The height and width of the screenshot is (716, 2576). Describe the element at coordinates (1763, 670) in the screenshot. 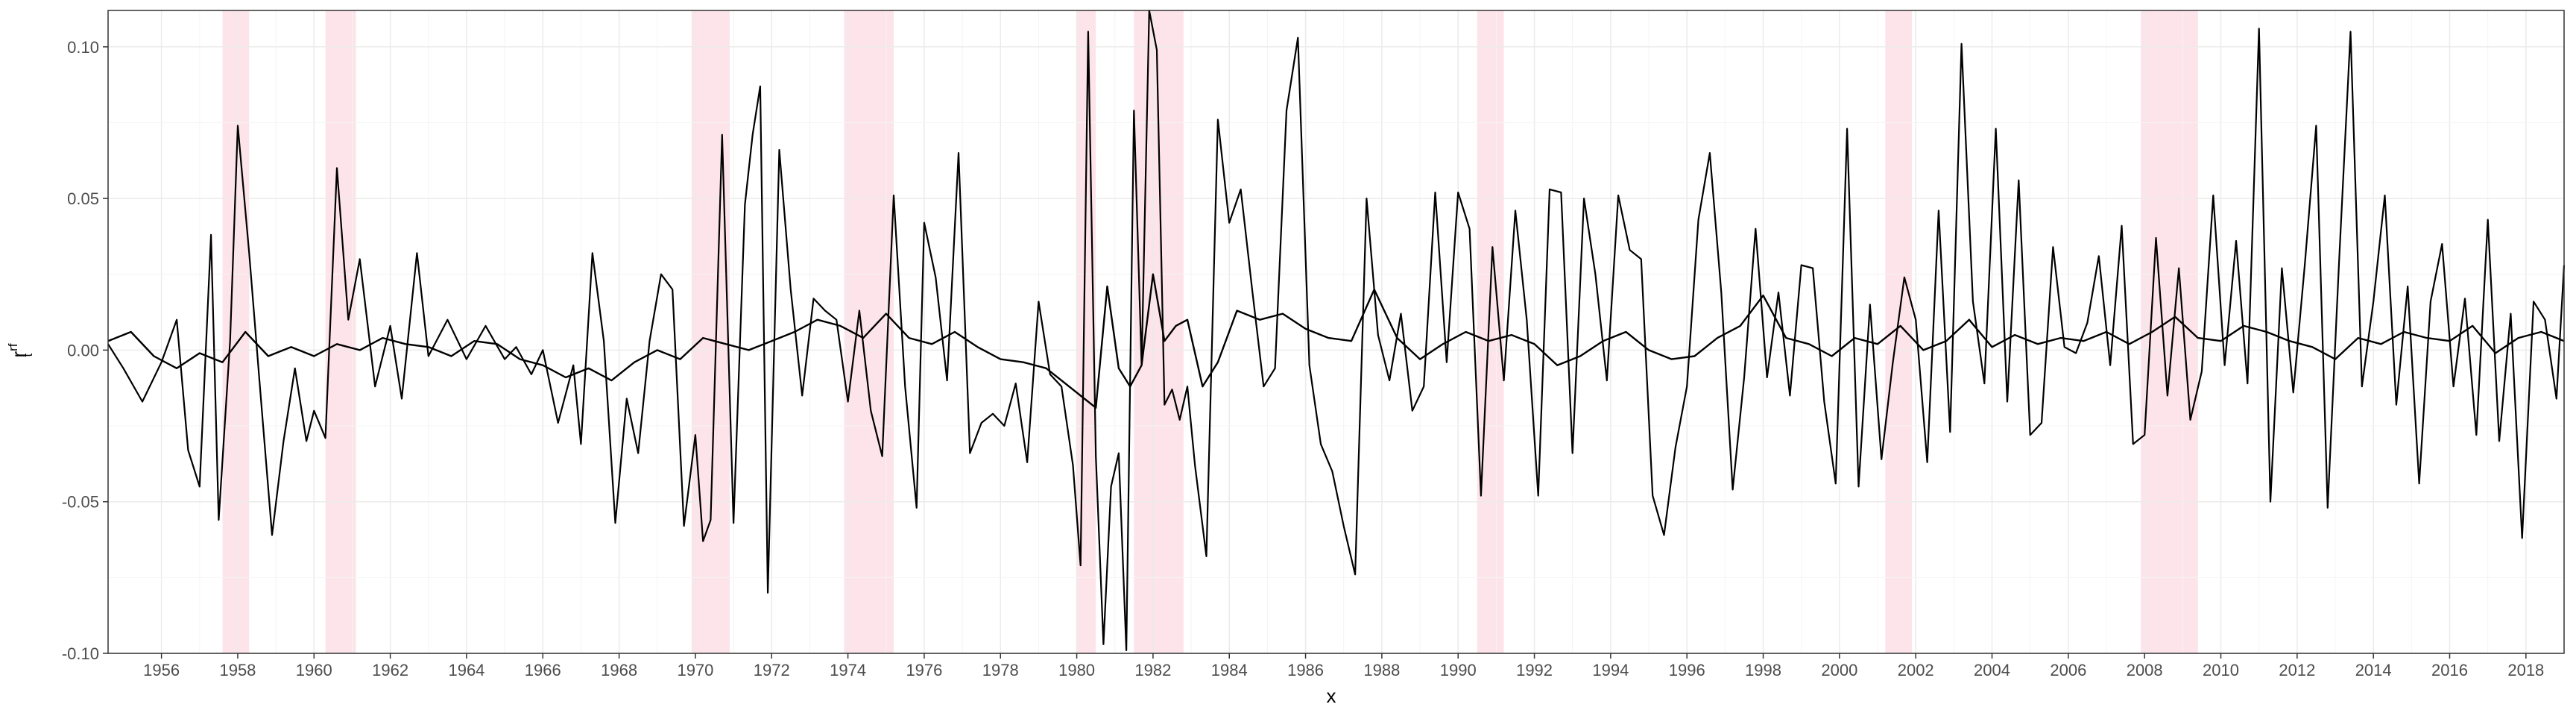

I see `x-tick-label: 1998` at that location.